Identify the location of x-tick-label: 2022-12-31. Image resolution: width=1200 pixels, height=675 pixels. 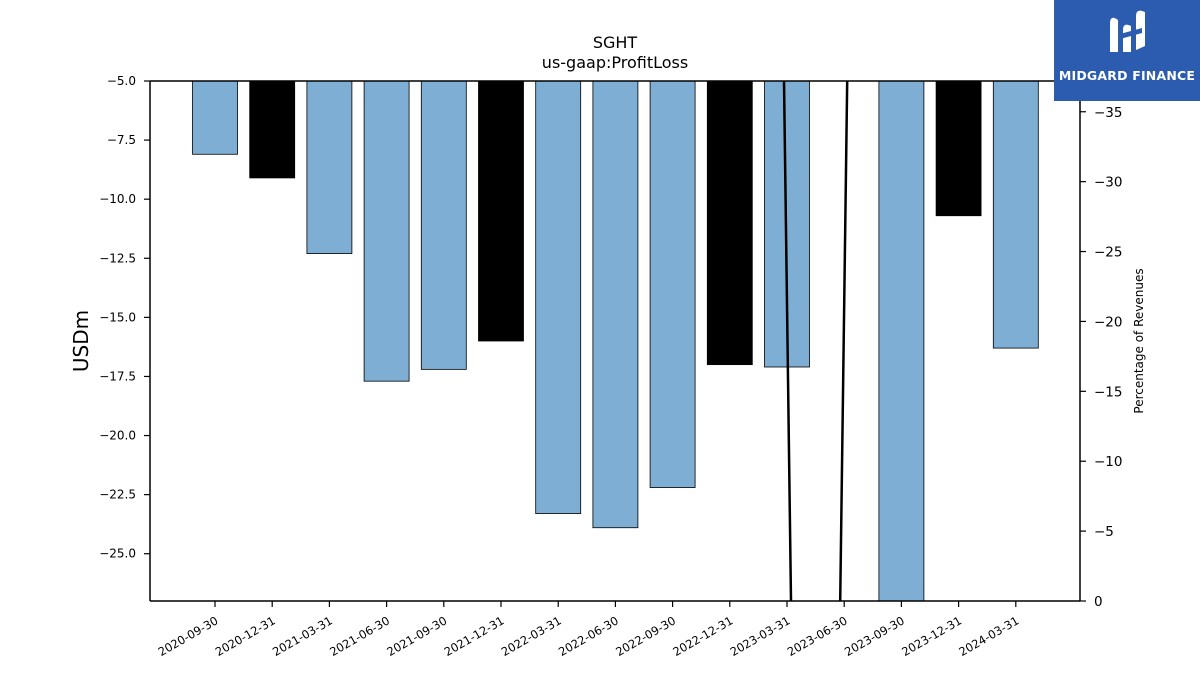
(702, 636).